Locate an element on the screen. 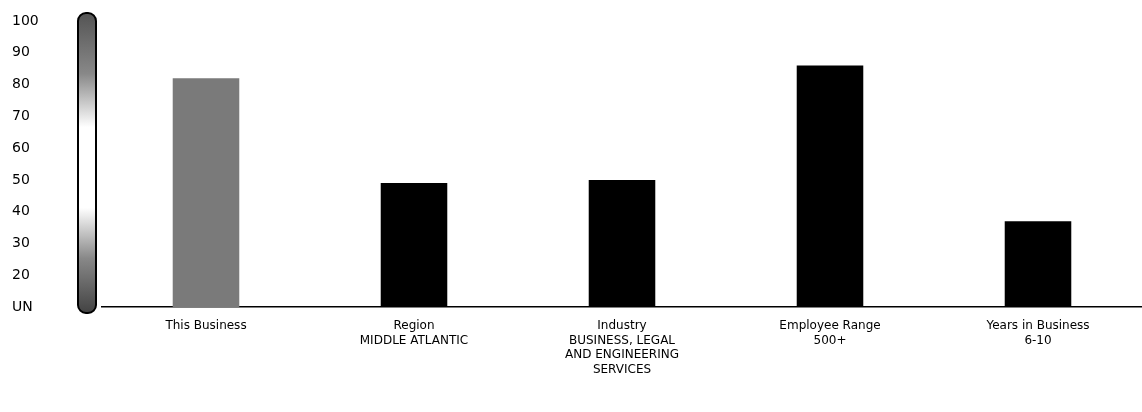 The width and height of the screenshot is (1142, 412). x-tick-label: Employee Range 500+ is located at coordinates (830, 332).